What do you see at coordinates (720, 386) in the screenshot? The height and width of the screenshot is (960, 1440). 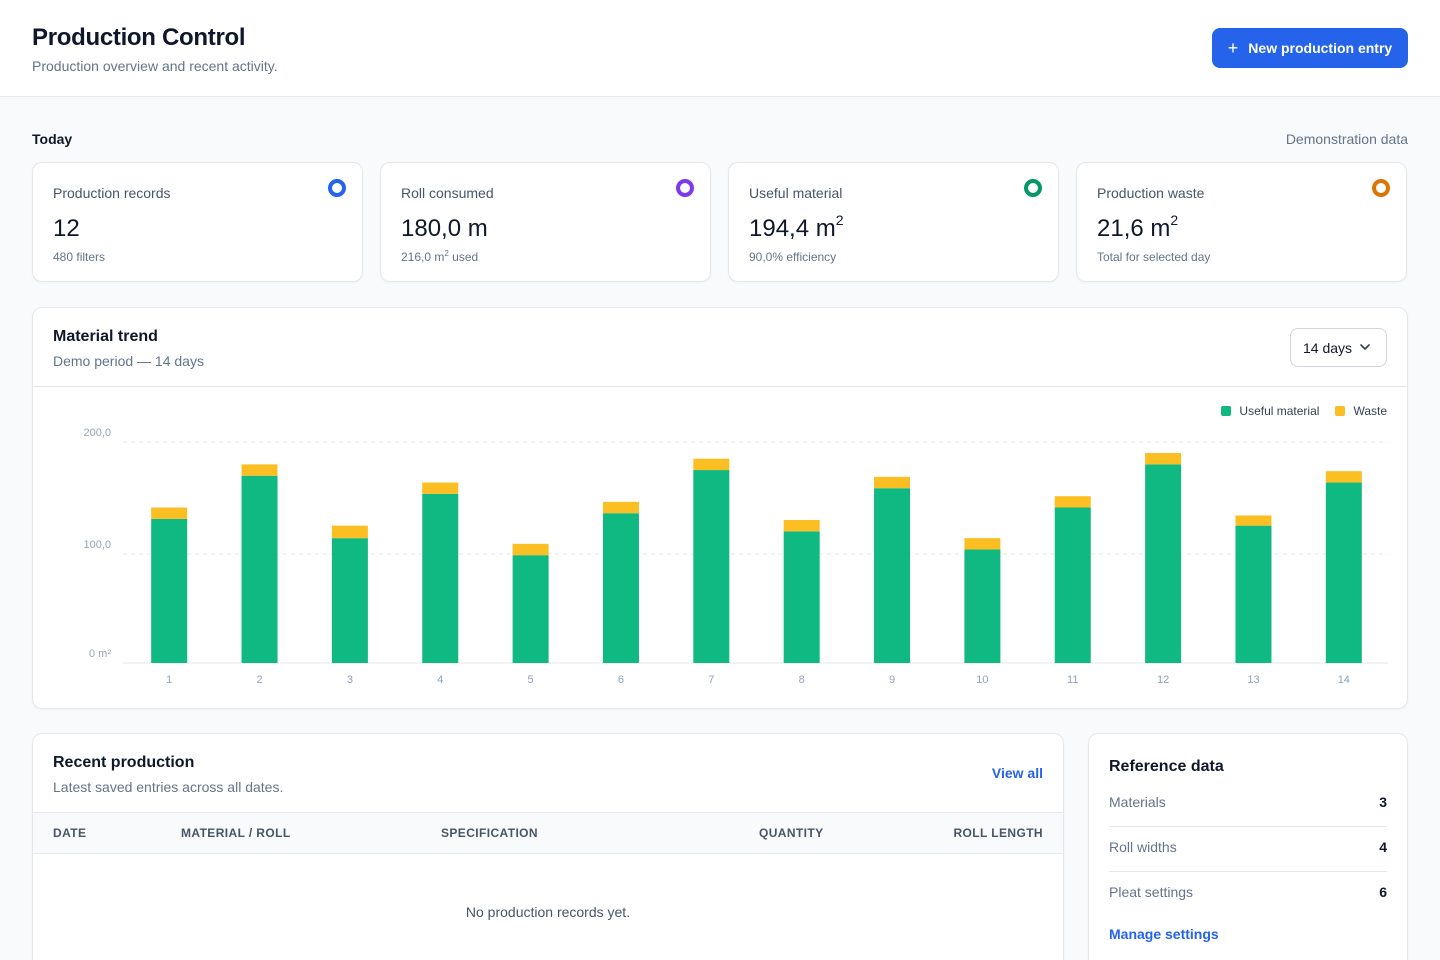 I see `chart-divider` at bounding box center [720, 386].